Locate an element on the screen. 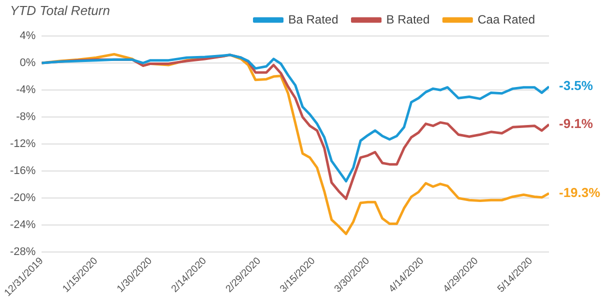 This screenshot has width=607, height=302. y-tick-label: -24% is located at coordinates (23, 225).